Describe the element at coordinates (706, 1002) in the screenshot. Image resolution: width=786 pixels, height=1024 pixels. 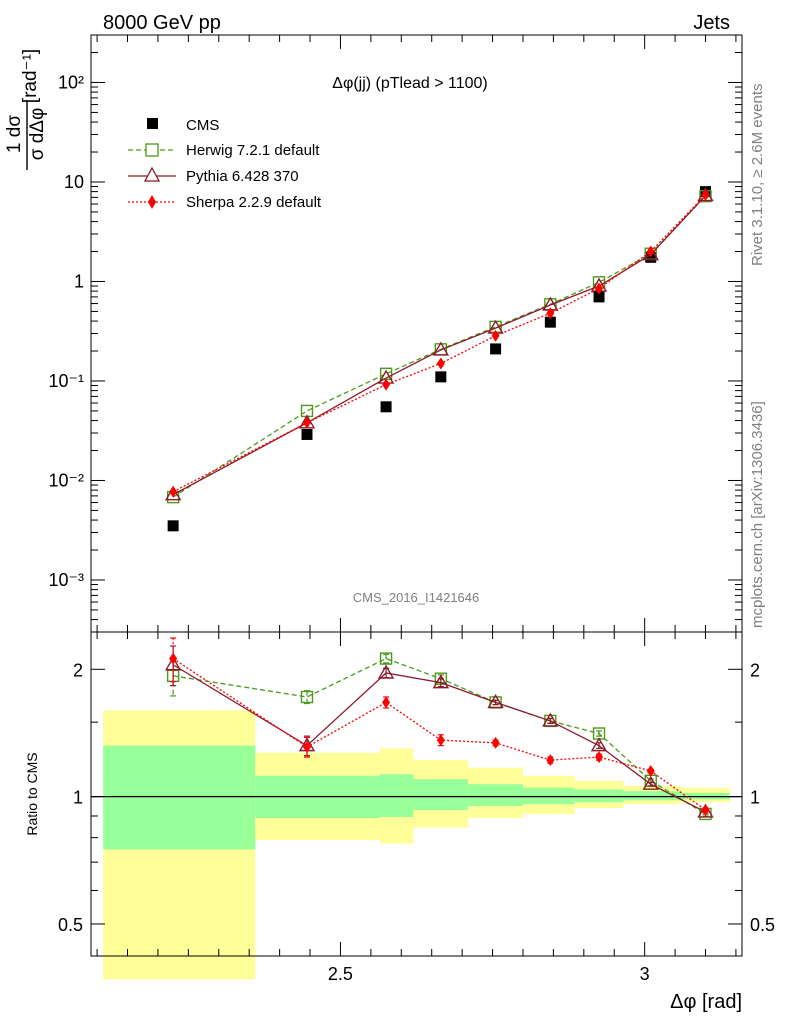
I see `x-axis-label: Δφ [rad]` at that location.